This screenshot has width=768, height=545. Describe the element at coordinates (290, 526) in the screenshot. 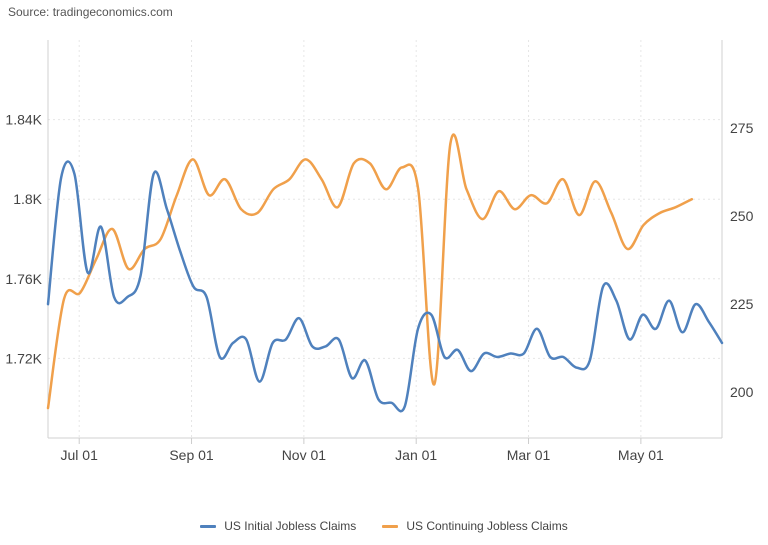

I see `legend-label-initial: US Initial Jobless Claims` at that location.